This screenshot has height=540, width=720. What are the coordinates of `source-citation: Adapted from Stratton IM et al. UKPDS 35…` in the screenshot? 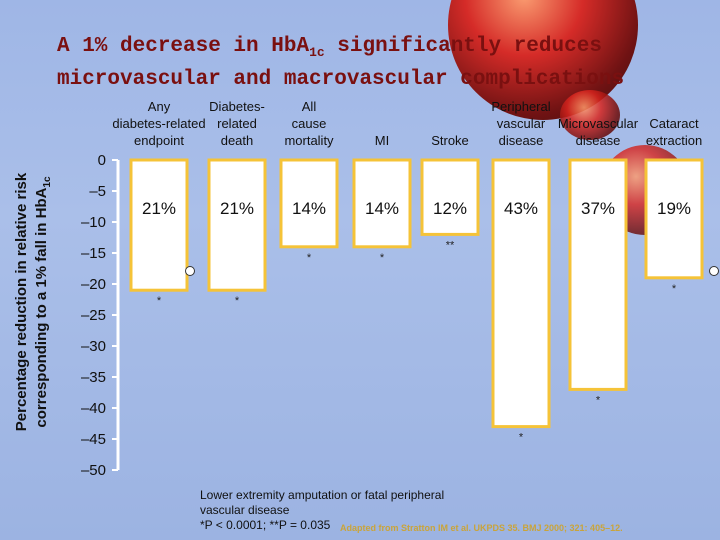 It's located at (481, 528).